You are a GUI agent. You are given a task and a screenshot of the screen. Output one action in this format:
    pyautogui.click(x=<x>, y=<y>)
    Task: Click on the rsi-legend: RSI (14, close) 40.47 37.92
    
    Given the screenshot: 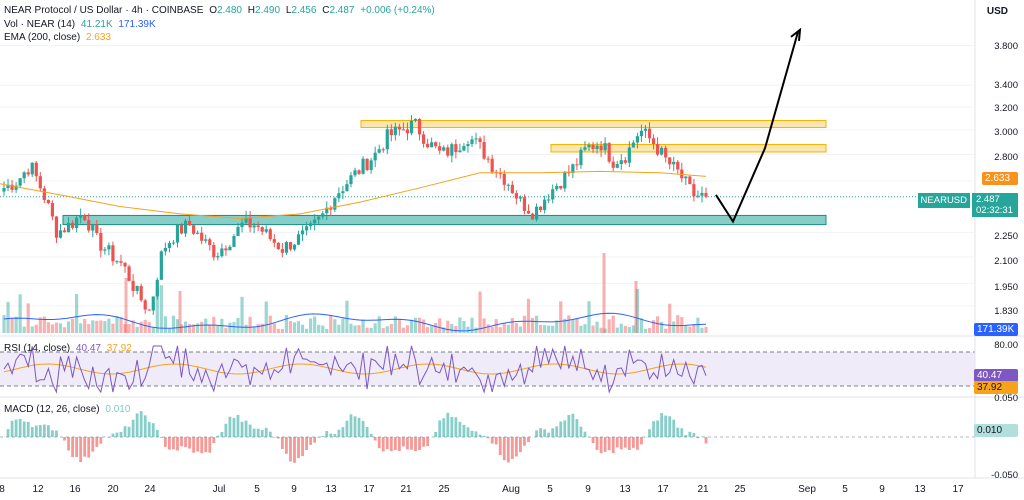 What is the action you would take?
    pyautogui.click(x=69, y=348)
    